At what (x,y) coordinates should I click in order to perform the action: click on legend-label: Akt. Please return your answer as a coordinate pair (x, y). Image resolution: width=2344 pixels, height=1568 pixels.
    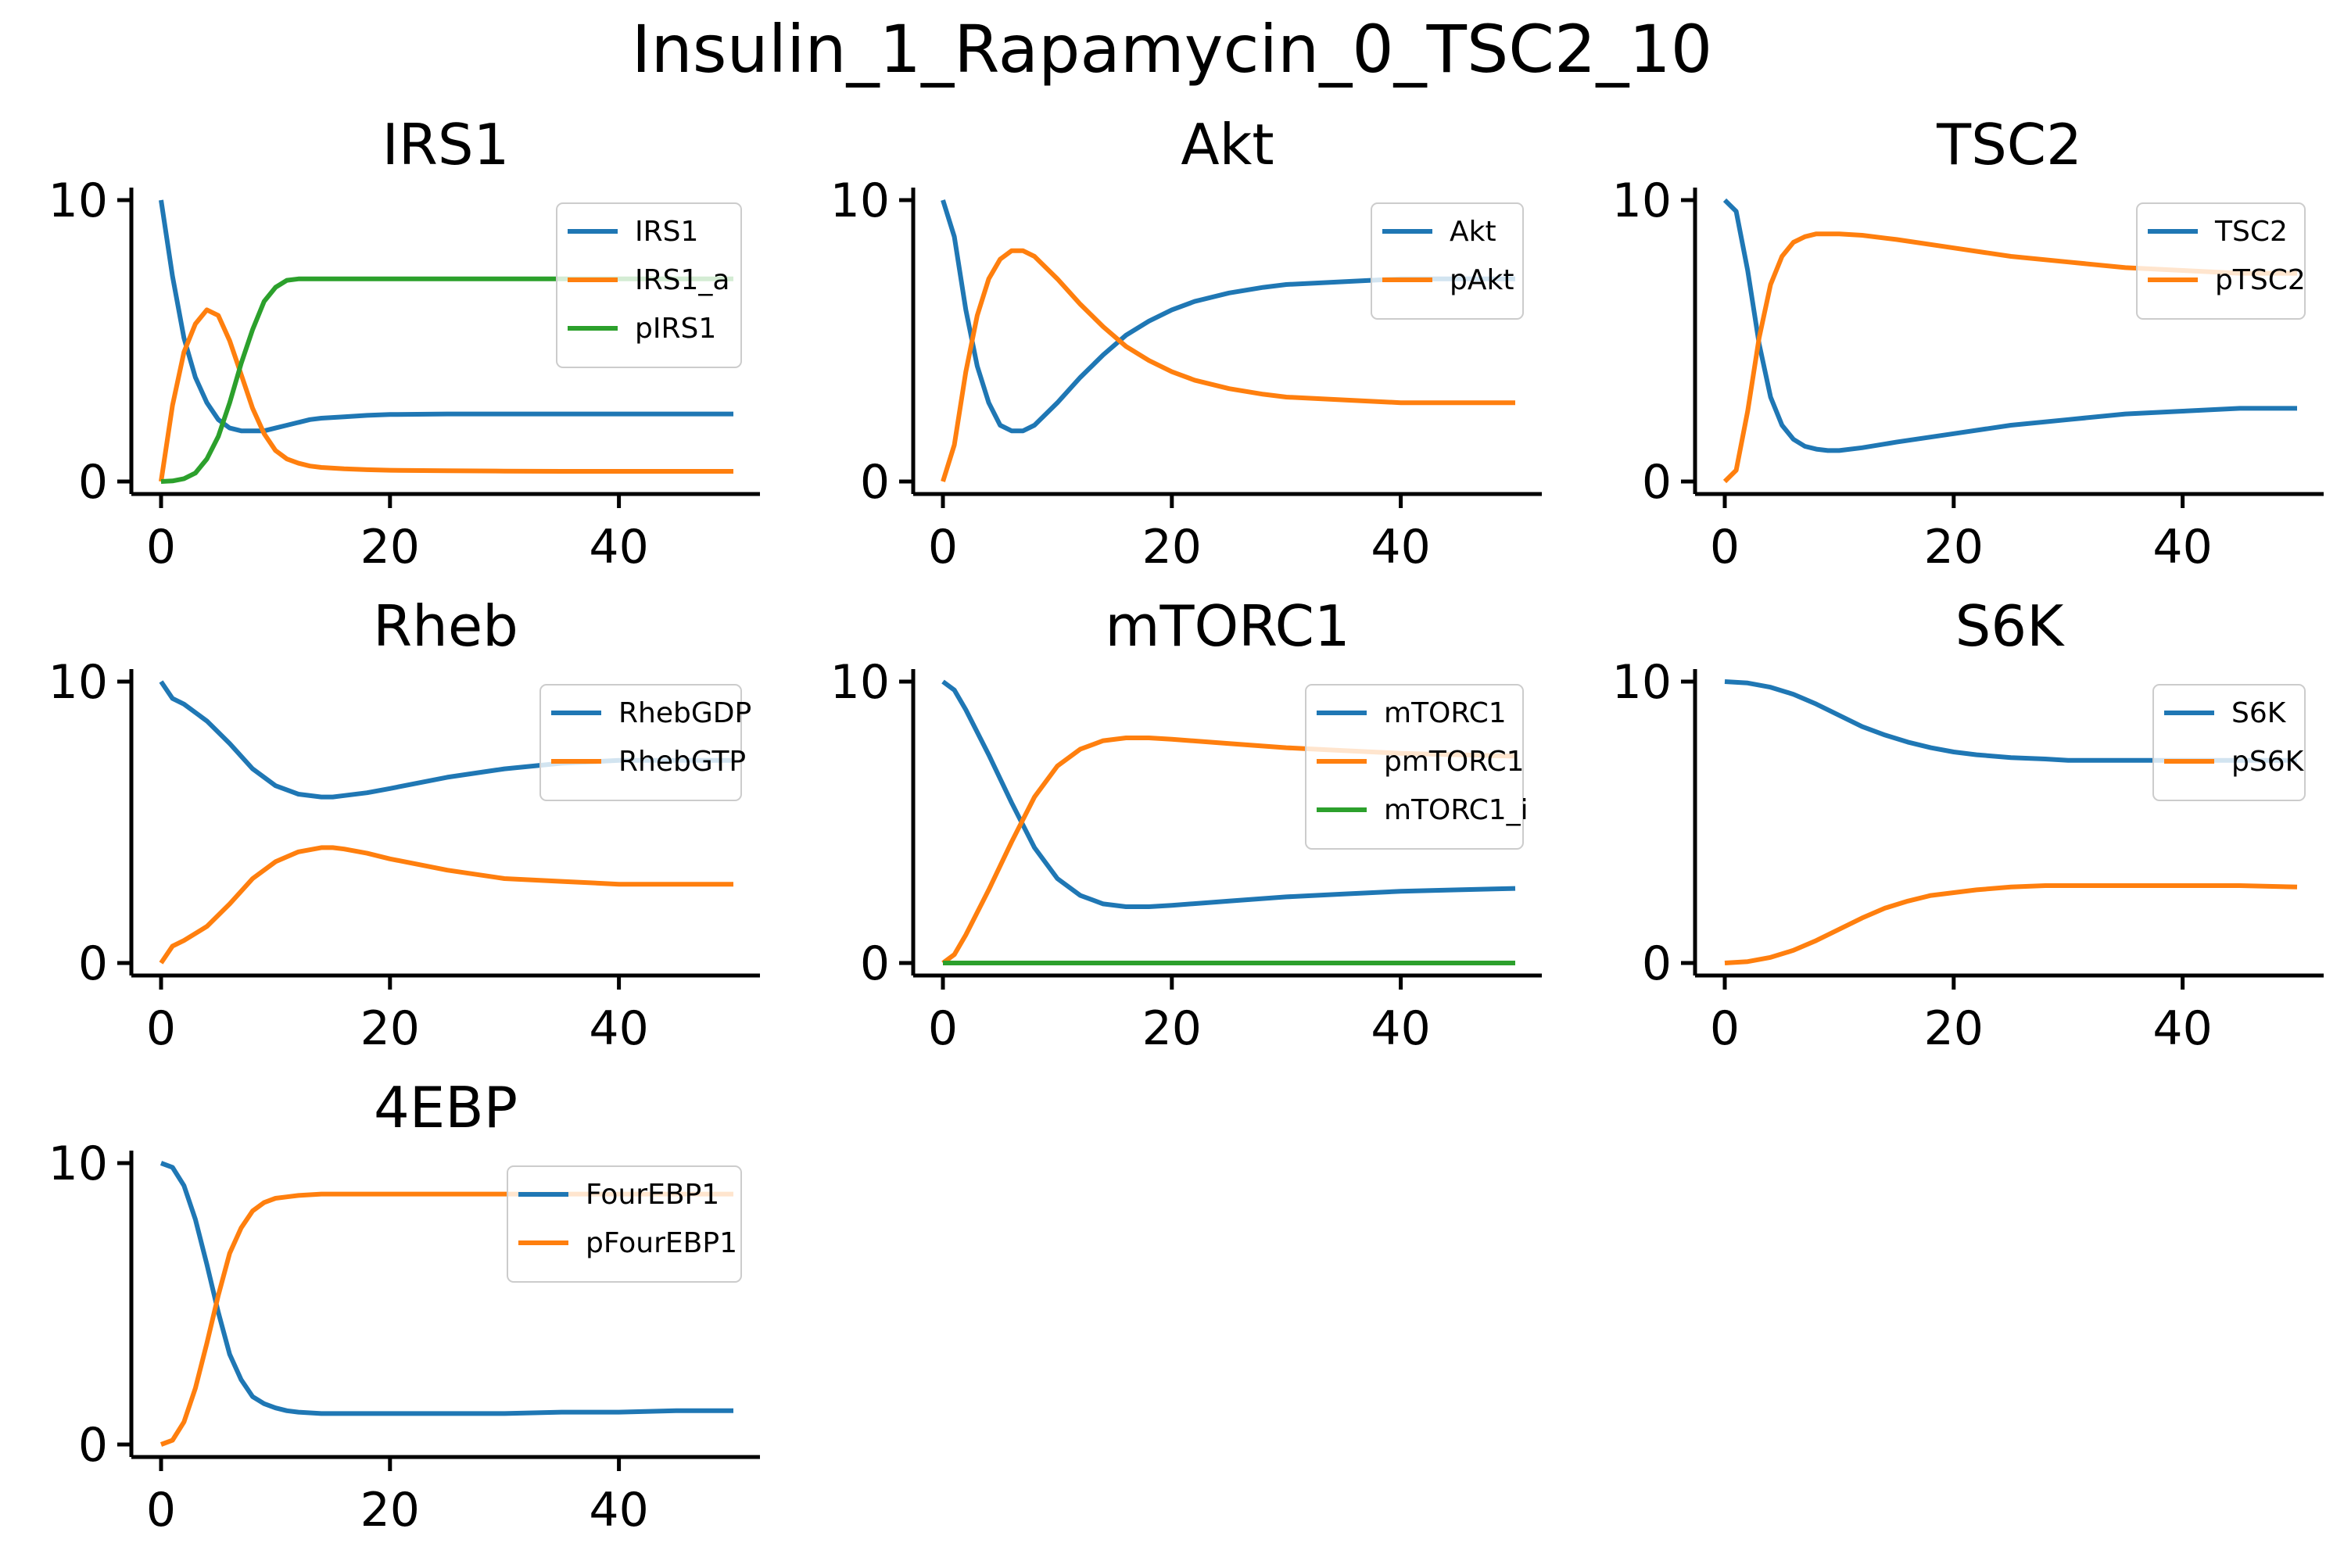
    Looking at the image, I should click on (1473, 232).